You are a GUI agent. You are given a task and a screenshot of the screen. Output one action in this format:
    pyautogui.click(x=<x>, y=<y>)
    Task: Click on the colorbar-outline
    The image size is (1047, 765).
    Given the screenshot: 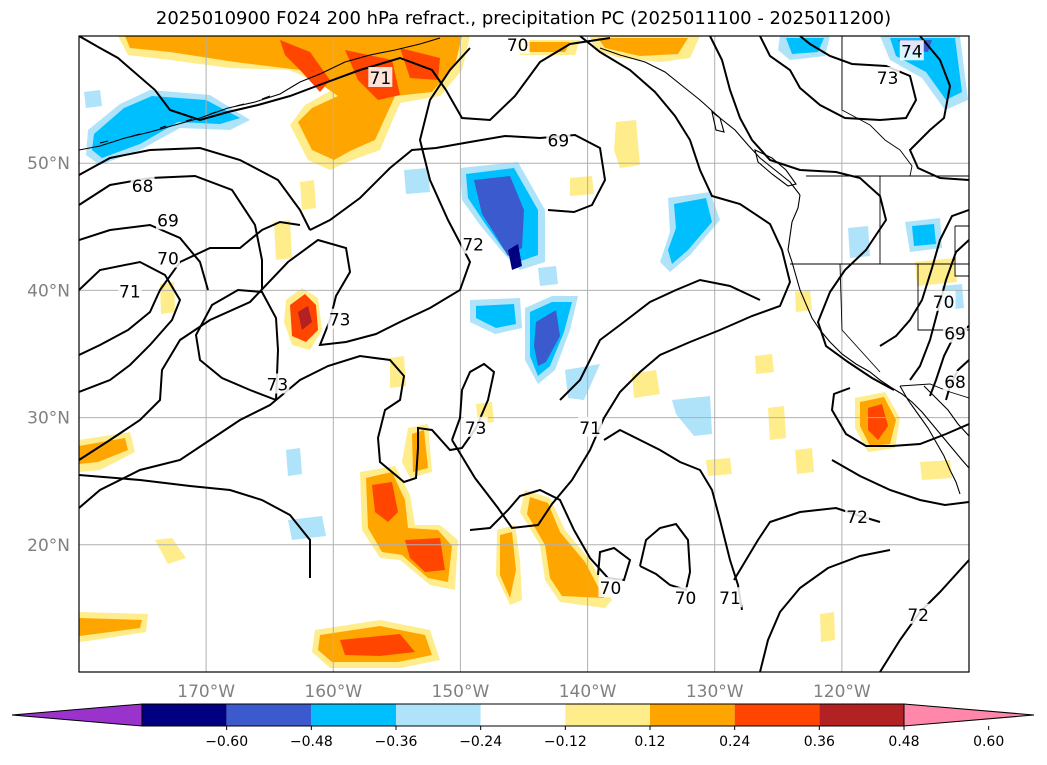 What is the action you would take?
    pyautogui.click(x=523, y=715)
    